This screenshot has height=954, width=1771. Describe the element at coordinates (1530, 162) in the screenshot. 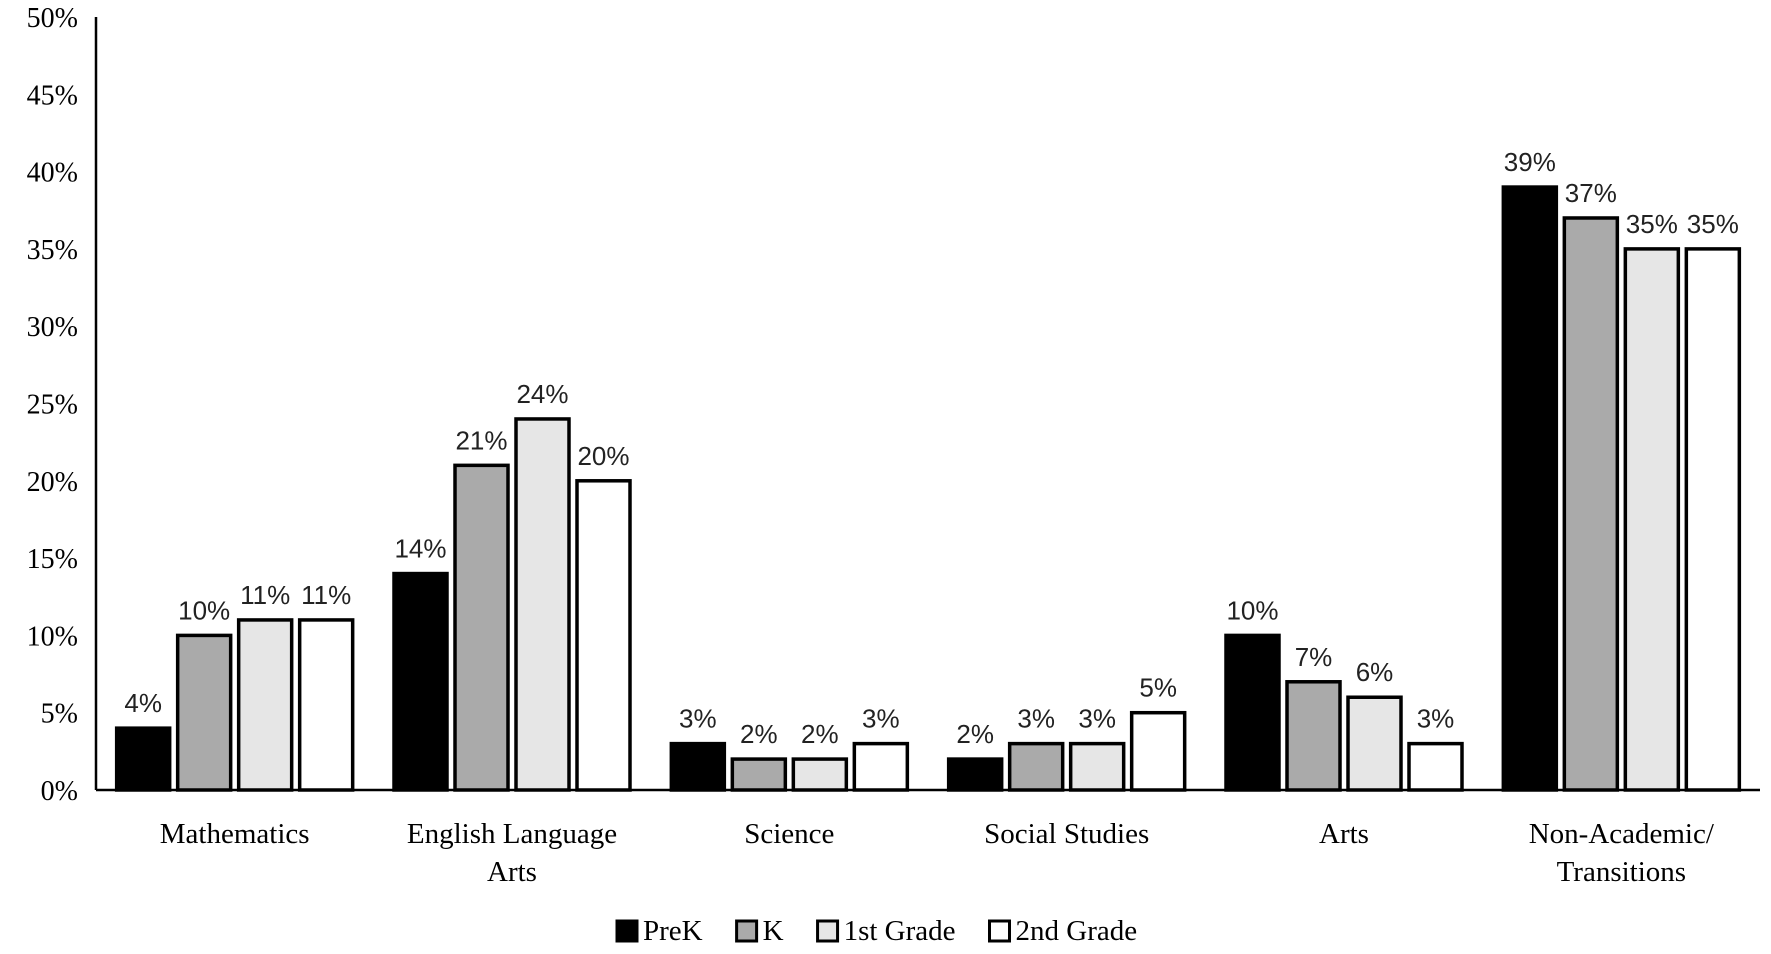

I see `data-label: 39%` at that location.